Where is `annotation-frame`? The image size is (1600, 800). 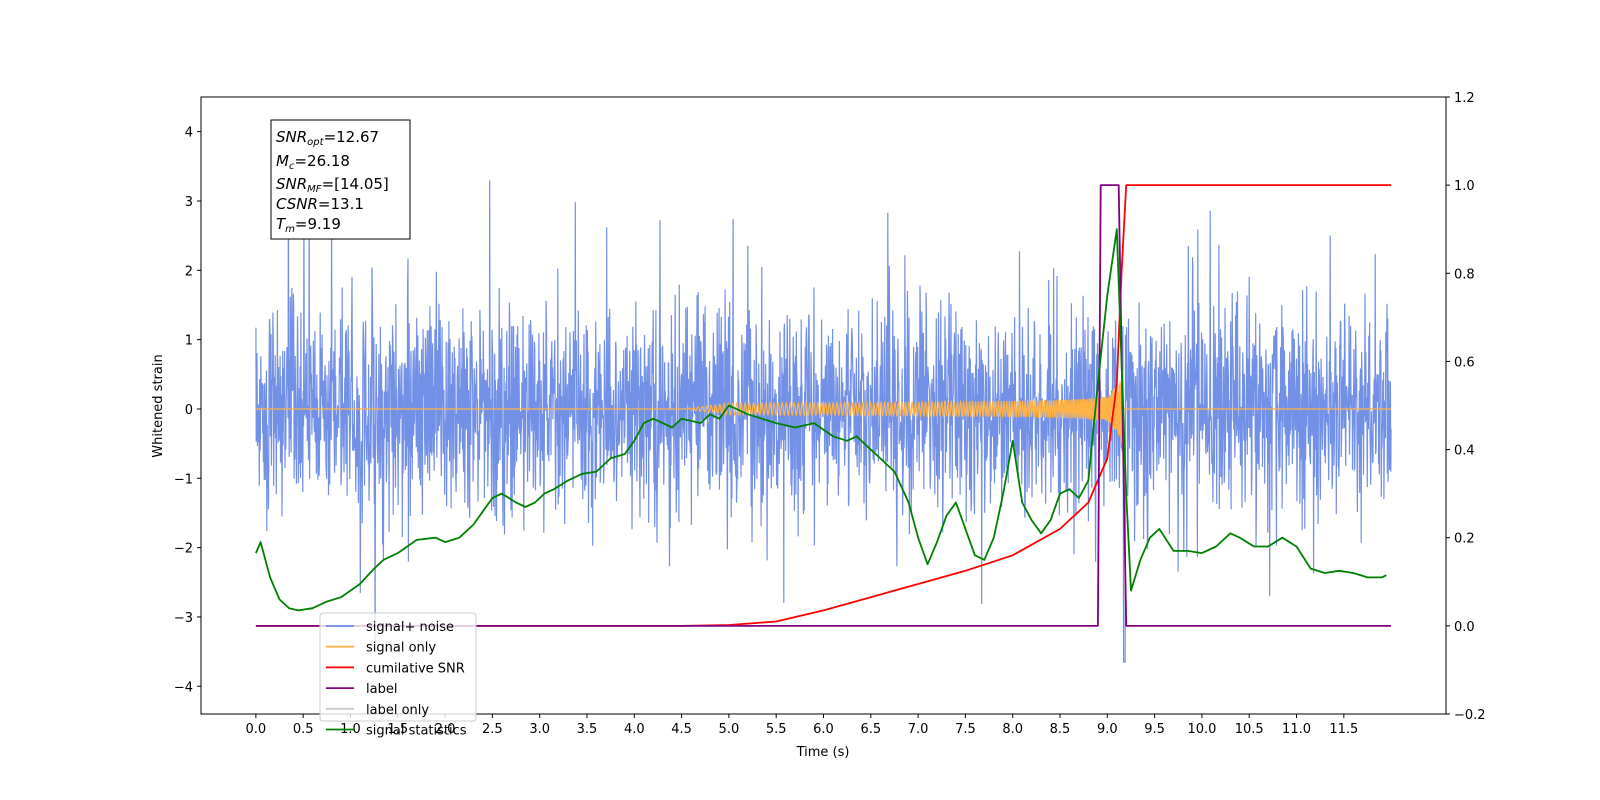 annotation-frame is located at coordinates (340, 179).